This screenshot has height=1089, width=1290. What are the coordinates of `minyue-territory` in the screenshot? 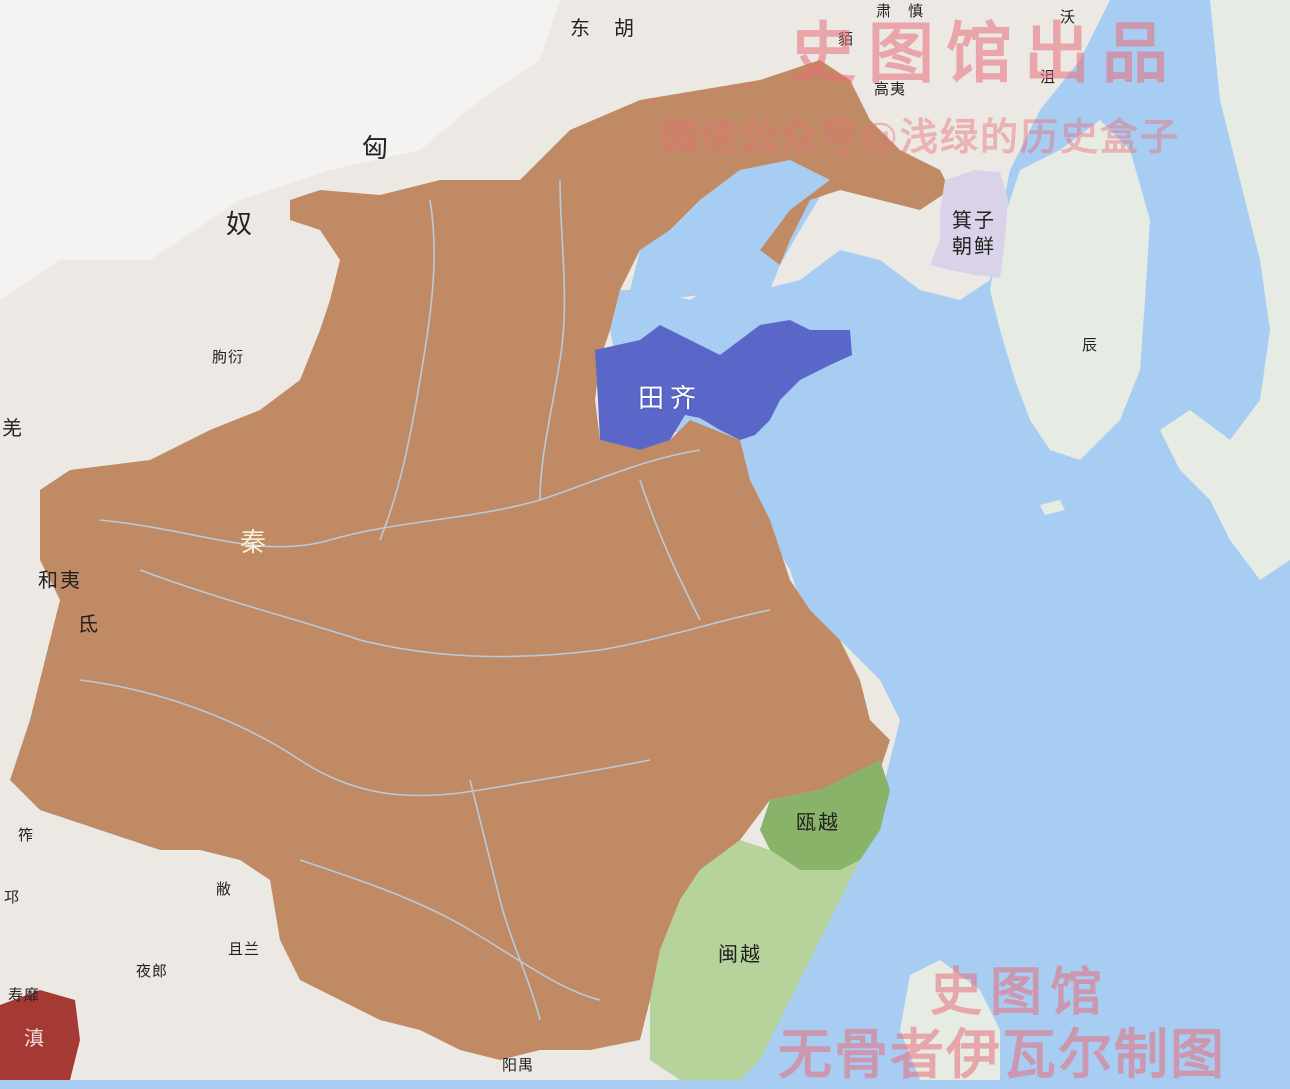 It's located at (755, 960).